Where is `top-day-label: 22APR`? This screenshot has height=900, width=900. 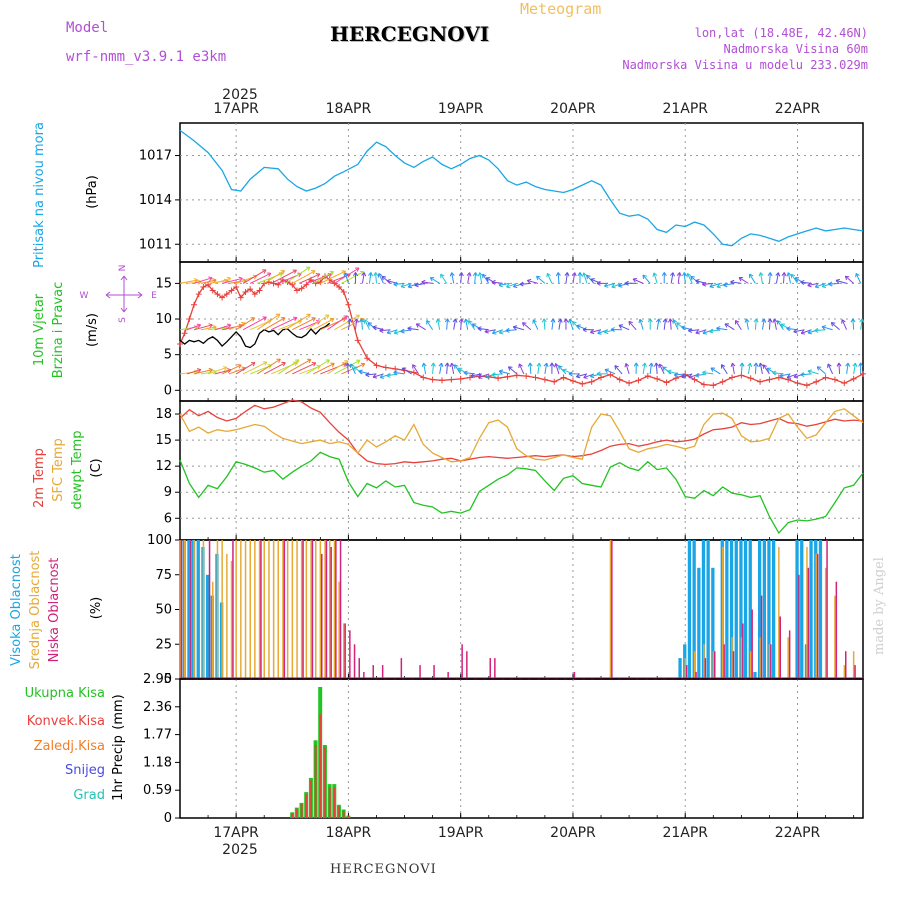 top-day-label: 22APR is located at coordinates (798, 109).